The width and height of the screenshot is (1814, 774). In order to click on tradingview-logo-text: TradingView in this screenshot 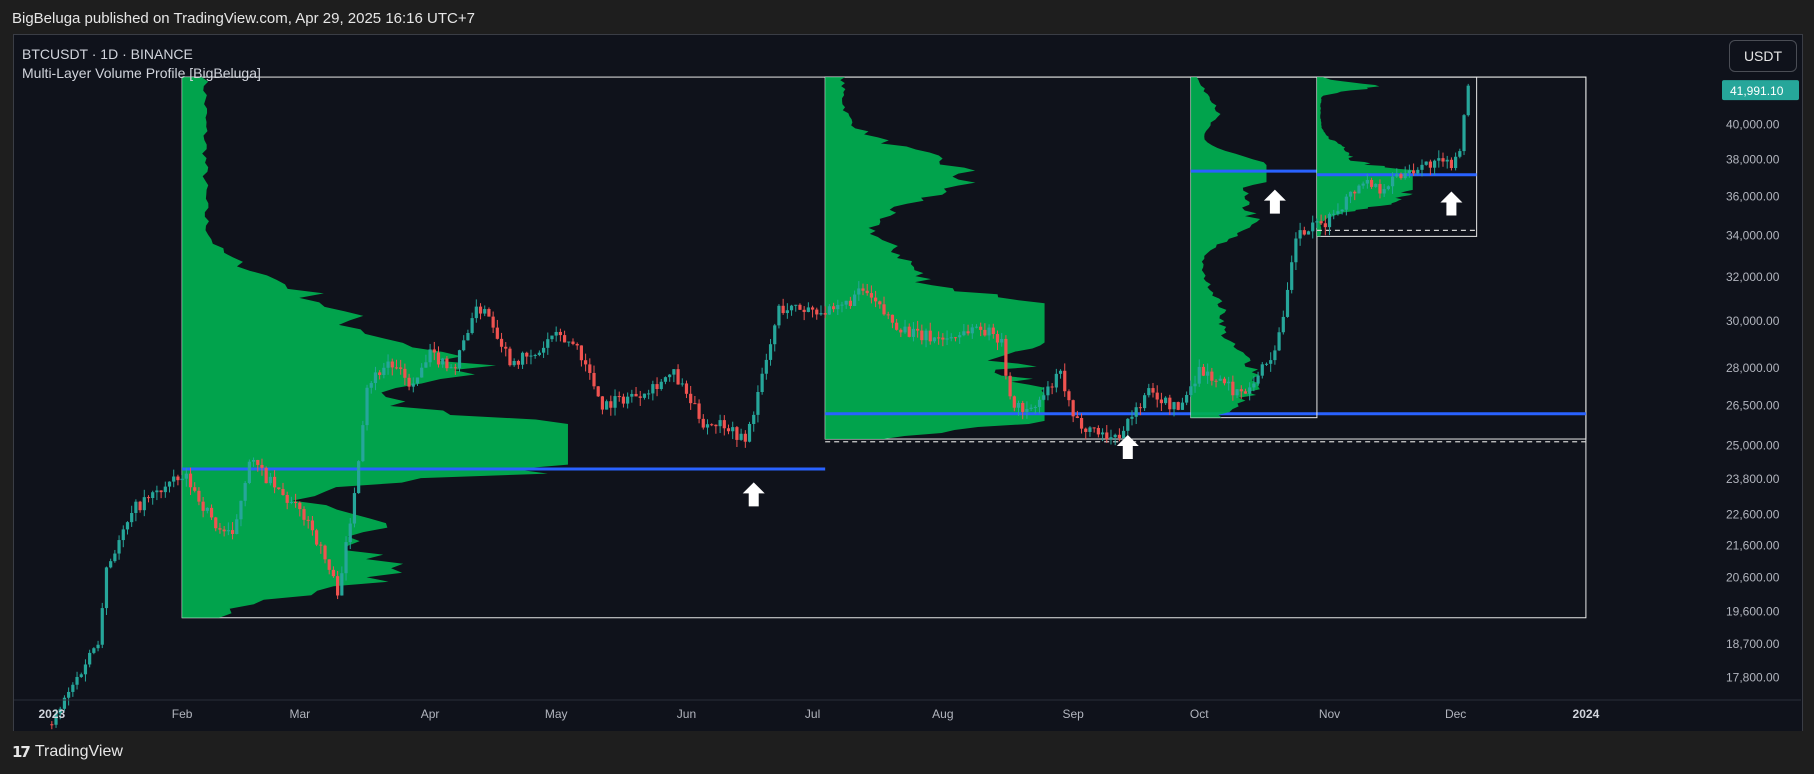, I will do `click(78, 751)`.